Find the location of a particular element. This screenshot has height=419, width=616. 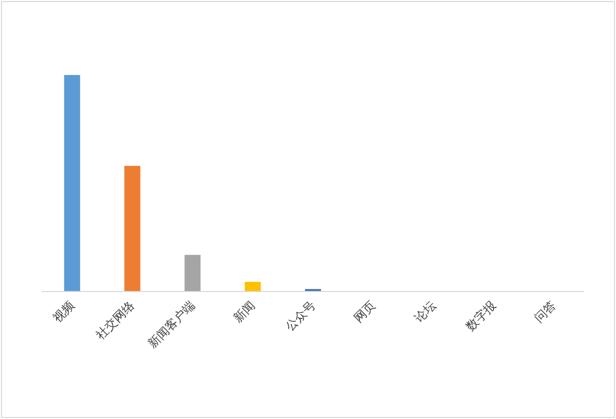

x-tick-label: 数字报 is located at coordinates (481, 316).